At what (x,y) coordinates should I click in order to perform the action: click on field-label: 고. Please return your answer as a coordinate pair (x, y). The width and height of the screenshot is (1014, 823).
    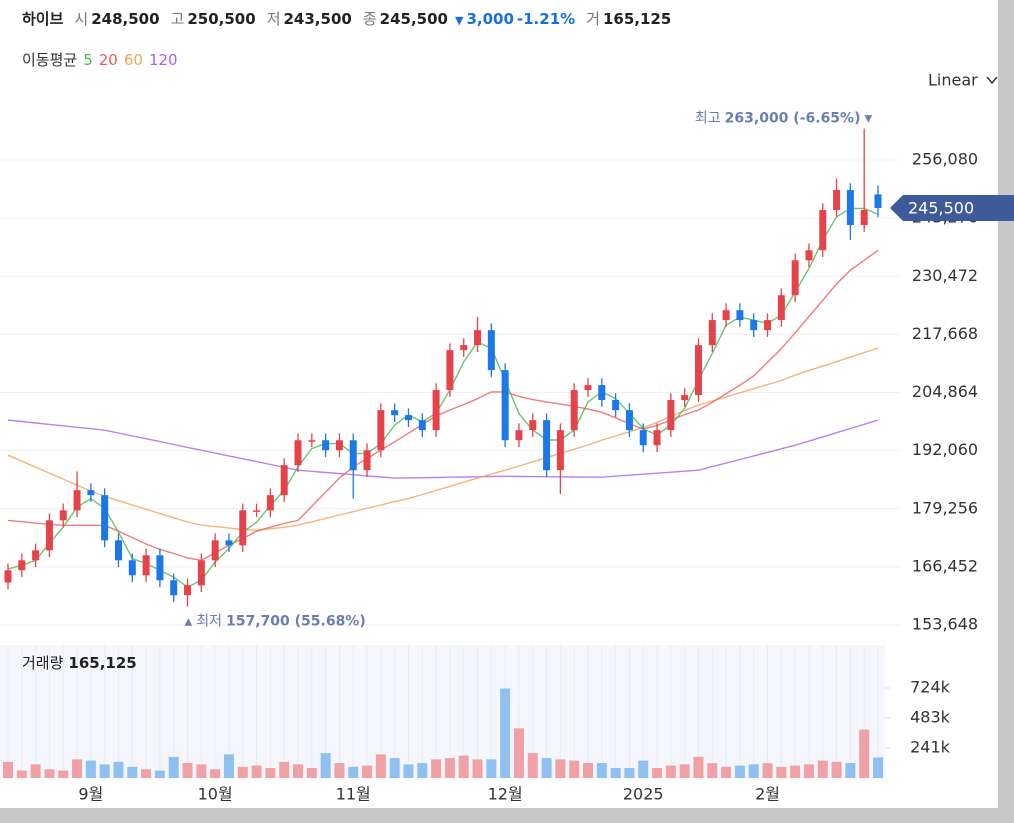
    Looking at the image, I should click on (177, 19).